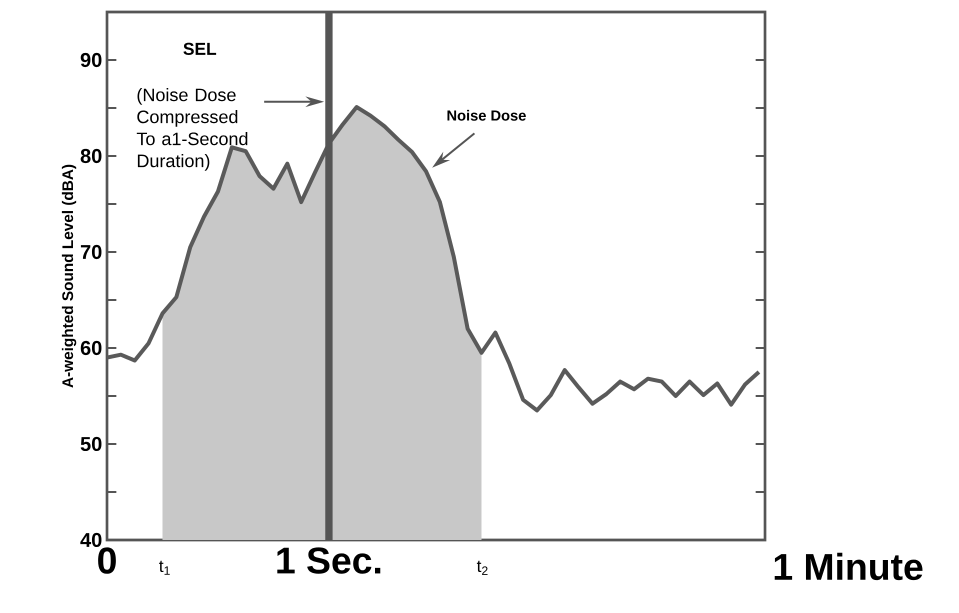 The width and height of the screenshot is (959, 613). I want to click on x-tick-label: 0, so click(107, 560).